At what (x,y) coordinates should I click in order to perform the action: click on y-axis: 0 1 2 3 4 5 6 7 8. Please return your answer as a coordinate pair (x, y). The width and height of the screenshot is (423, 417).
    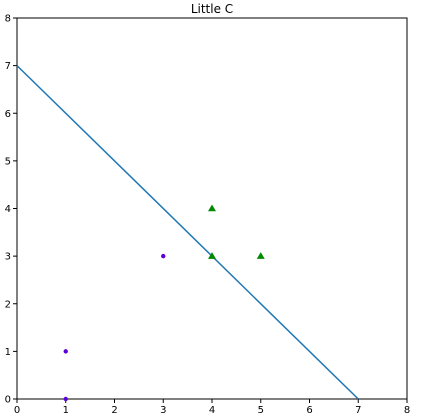
    Looking at the image, I should click on (11, 210).